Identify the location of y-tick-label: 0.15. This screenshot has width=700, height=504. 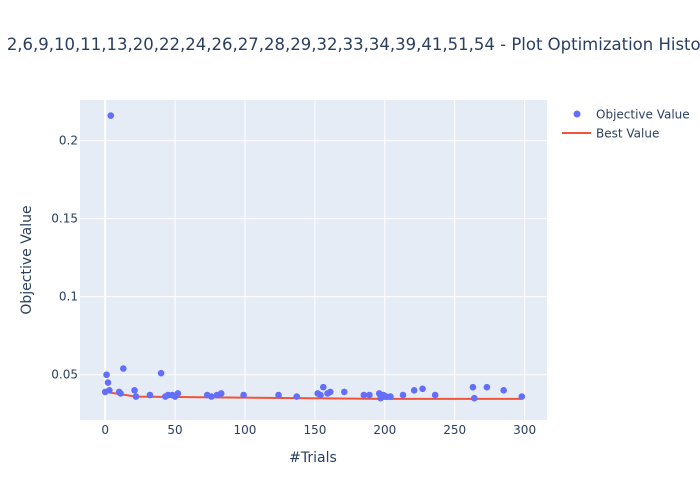
(64, 219).